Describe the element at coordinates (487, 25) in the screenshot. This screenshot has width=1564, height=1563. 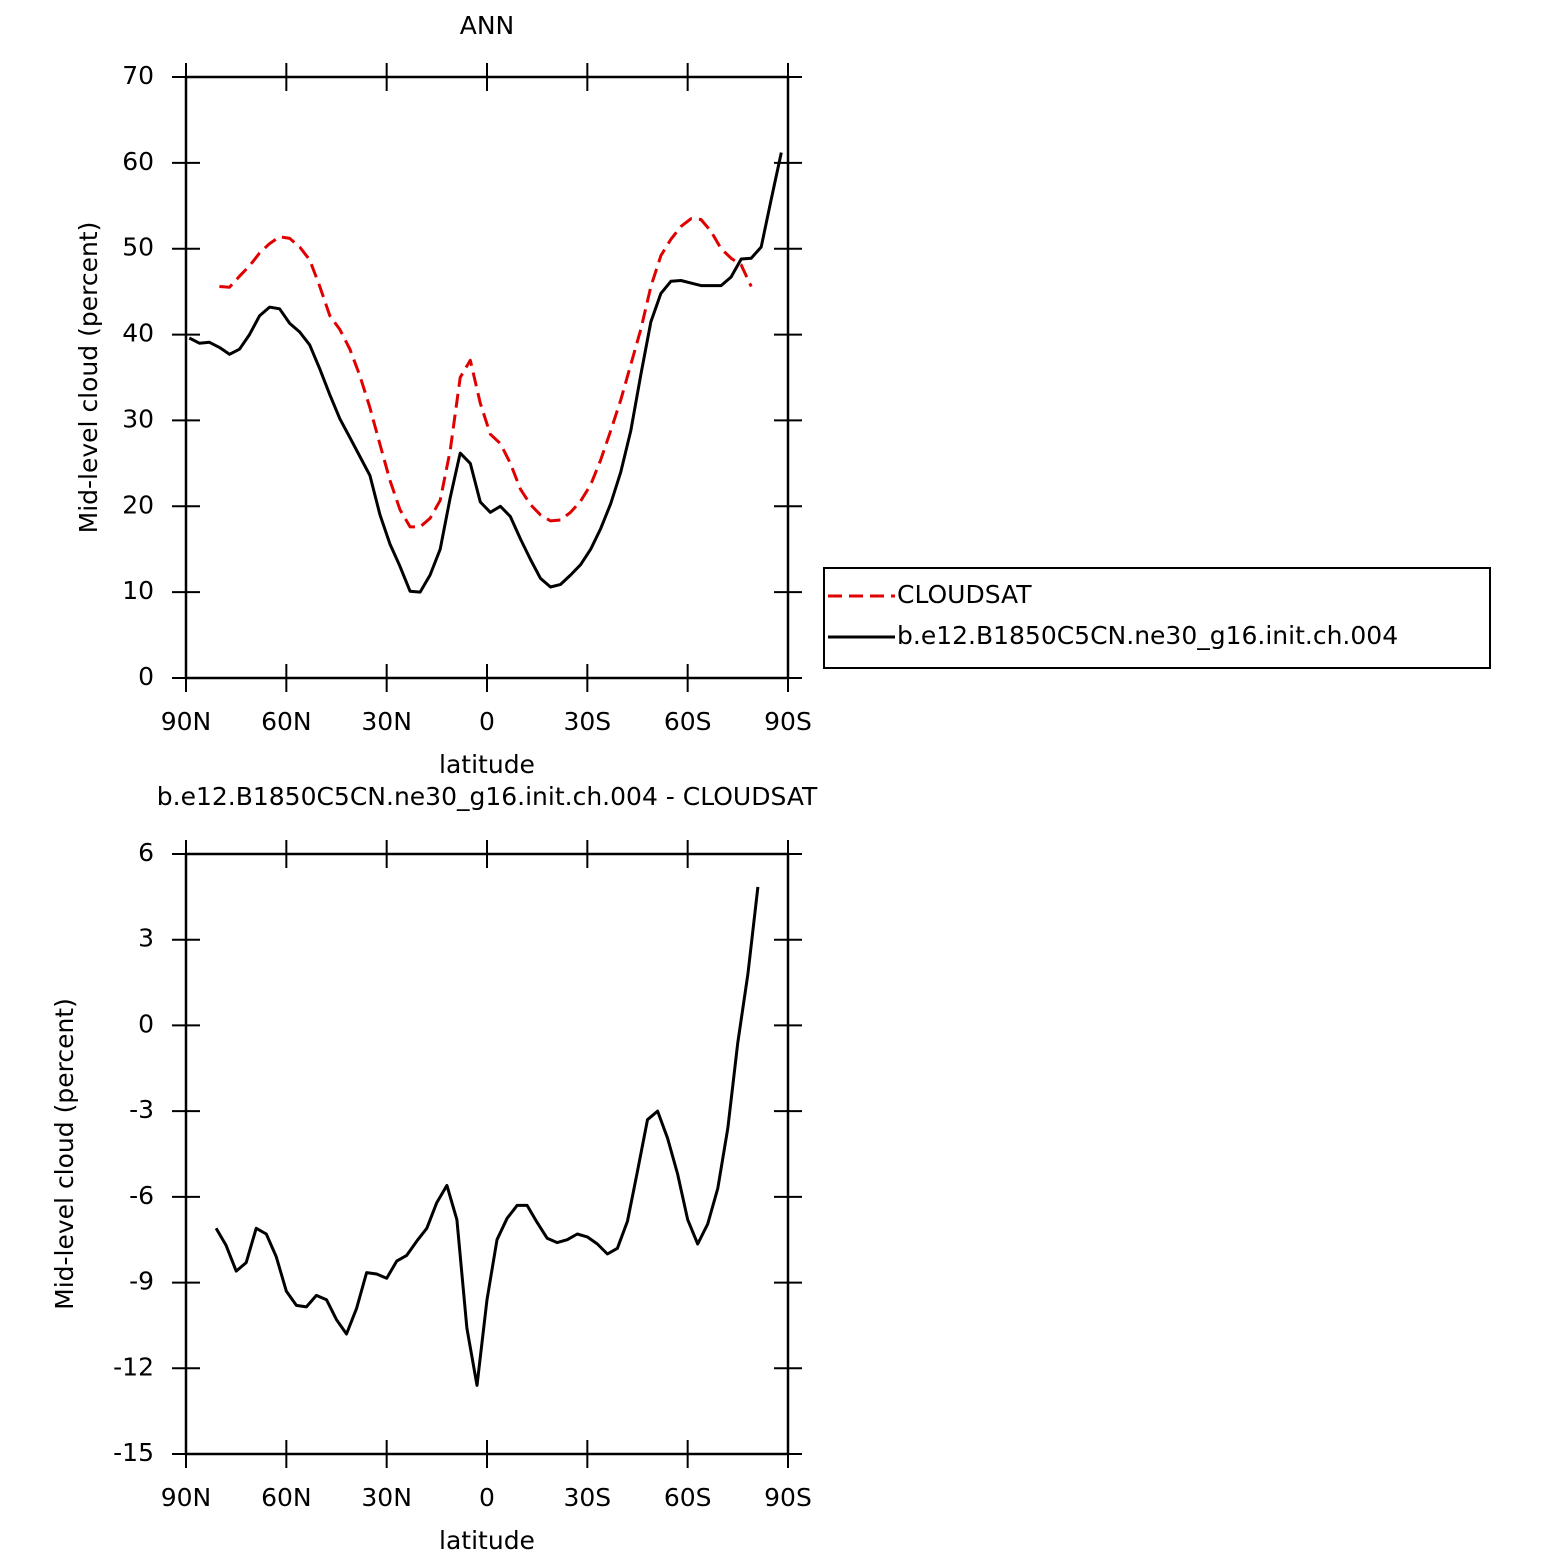
I see `chart-title: ANN` at that location.